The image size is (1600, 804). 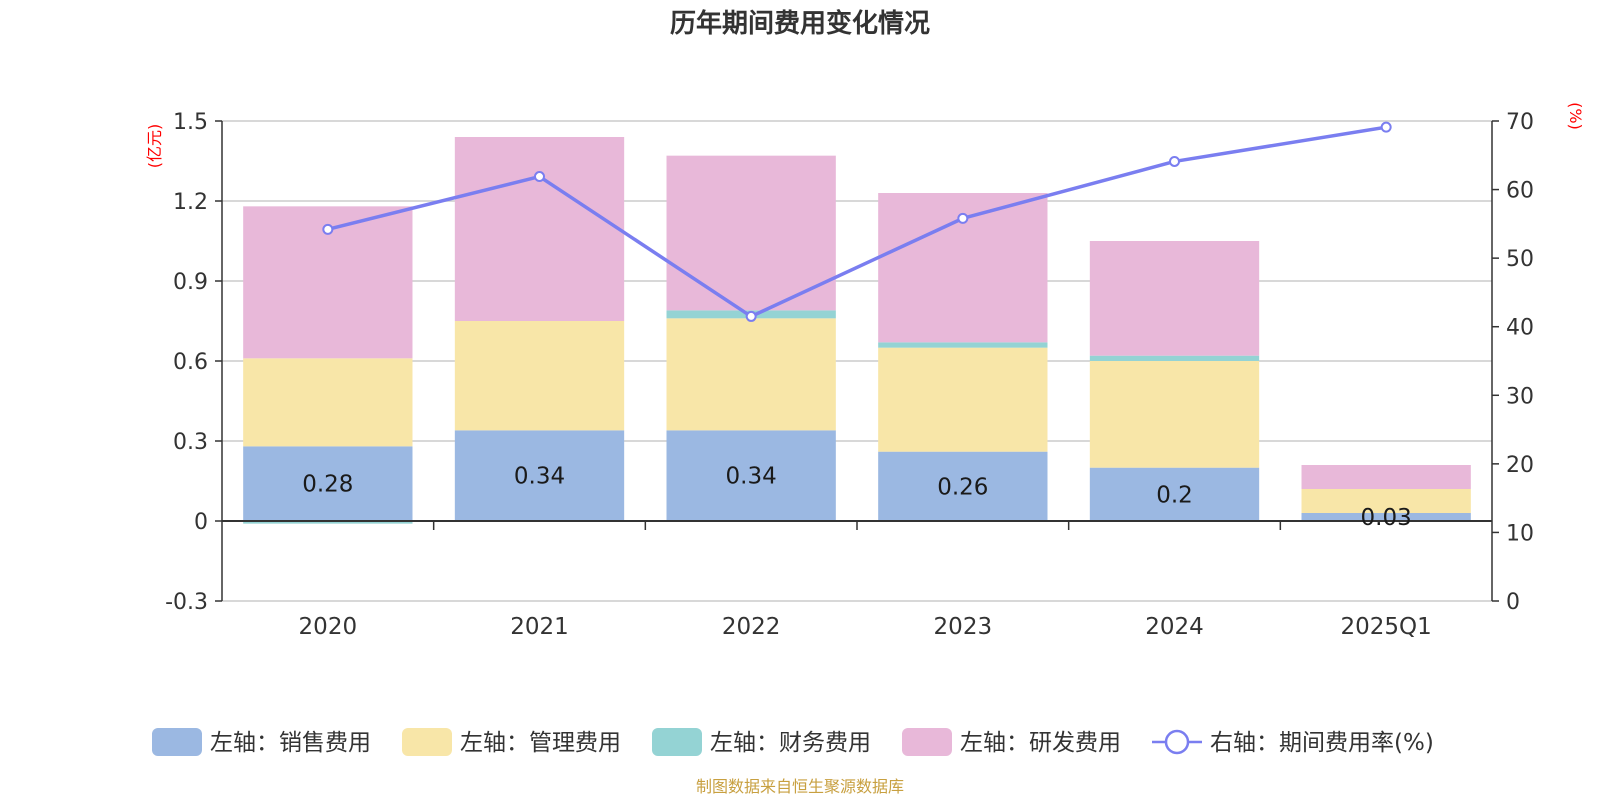 I want to click on legend-item-label: 左轴：财务费用, so click(x=790, y=743).